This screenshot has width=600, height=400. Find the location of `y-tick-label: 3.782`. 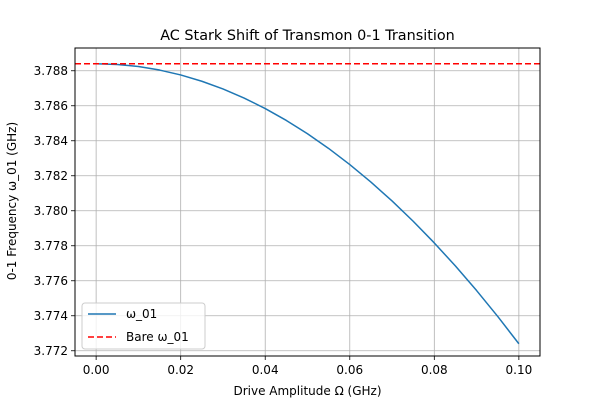

y-tick-label: 3.782 is located at coordinates (51, 176).